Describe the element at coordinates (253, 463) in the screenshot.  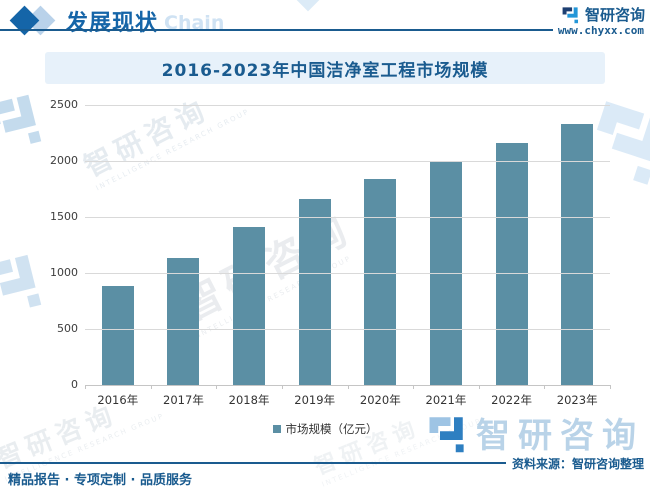
I see `footer-divider` at that location.